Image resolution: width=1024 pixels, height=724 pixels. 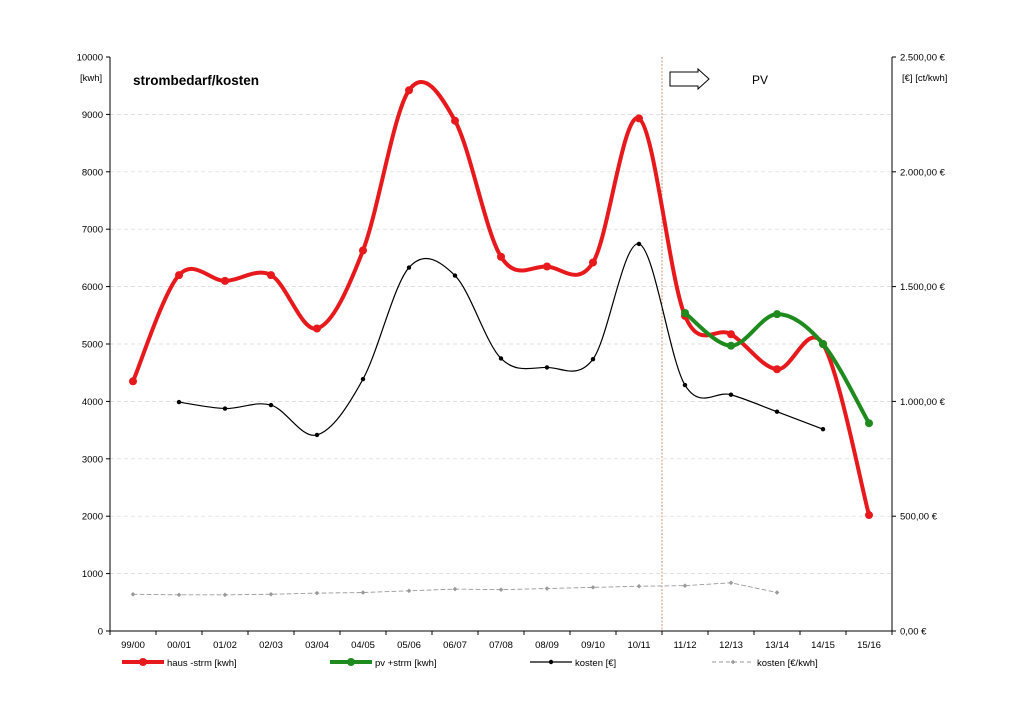 What do you see at coordinates (225, 645) in the screenshot?
I see `x-tick-label: 01/02` at bounding box center [225, 645].